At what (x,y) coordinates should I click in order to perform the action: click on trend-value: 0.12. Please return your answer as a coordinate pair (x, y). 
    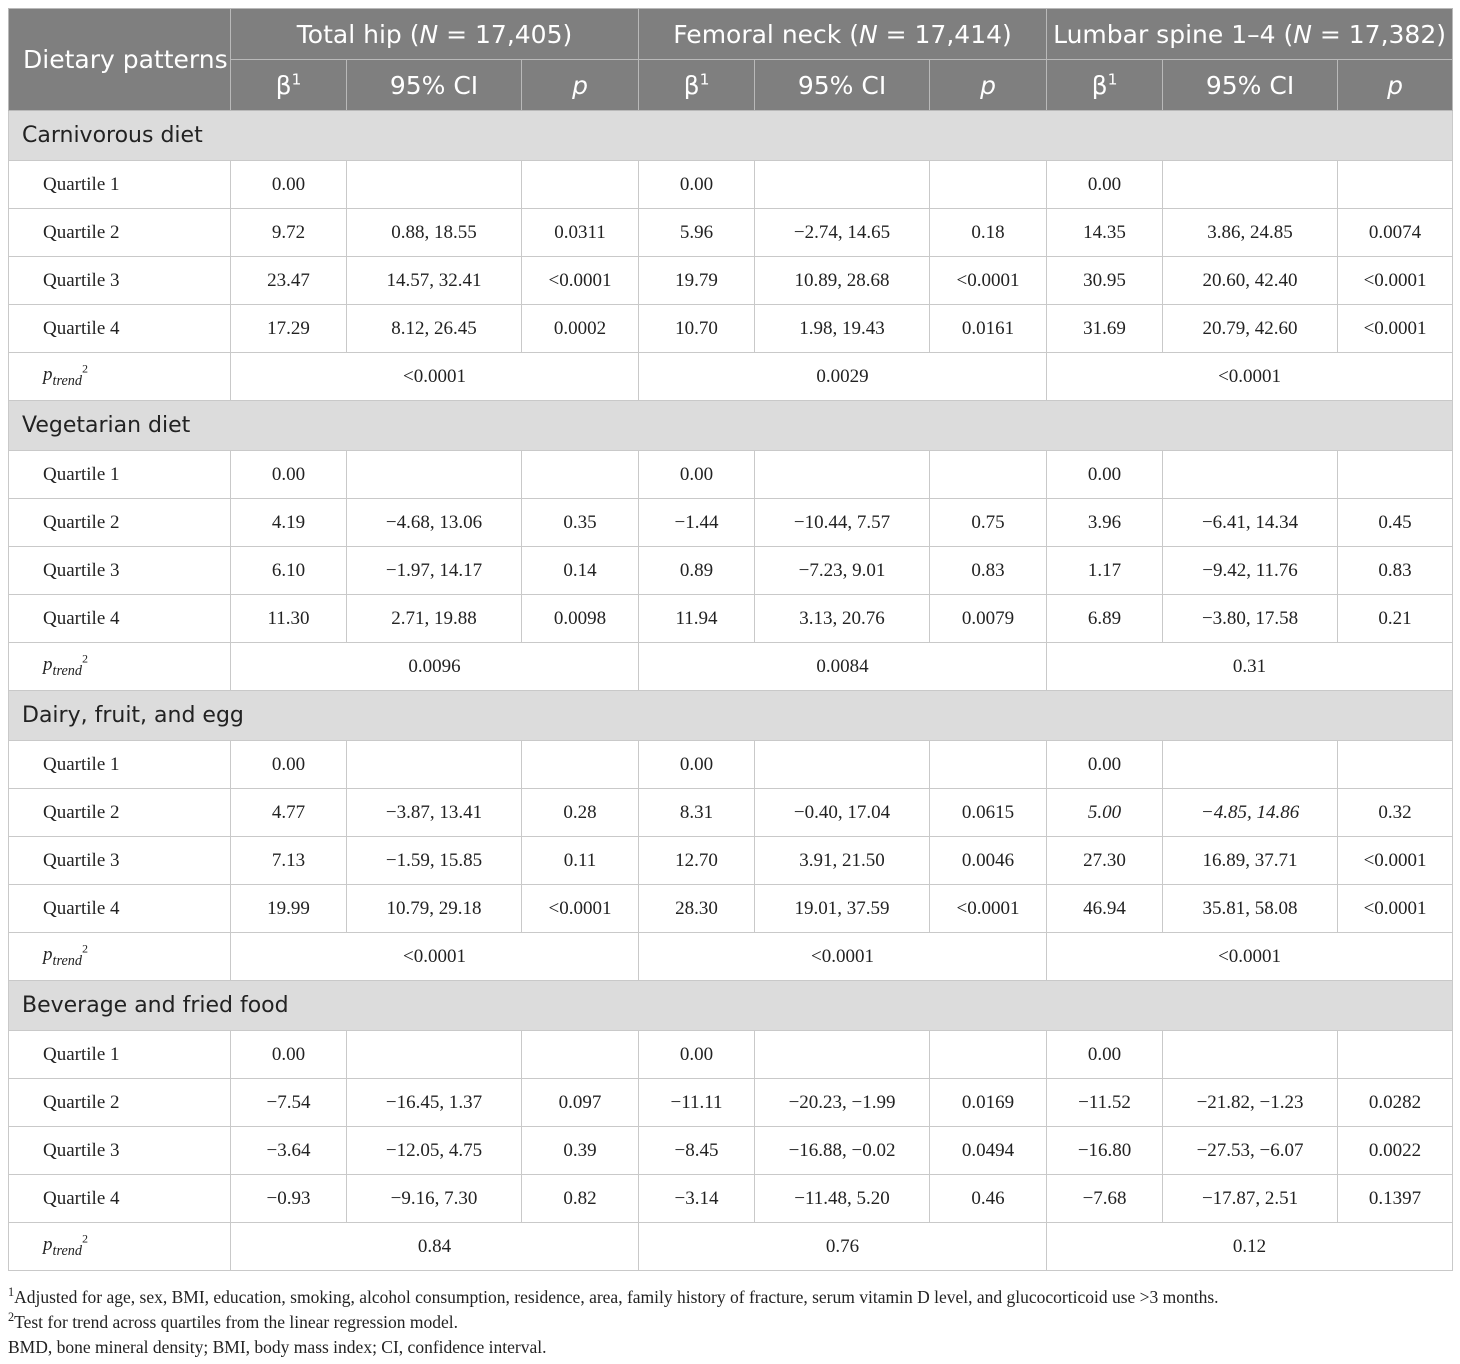
    Looking at the image, I should click on (1250, 1246).